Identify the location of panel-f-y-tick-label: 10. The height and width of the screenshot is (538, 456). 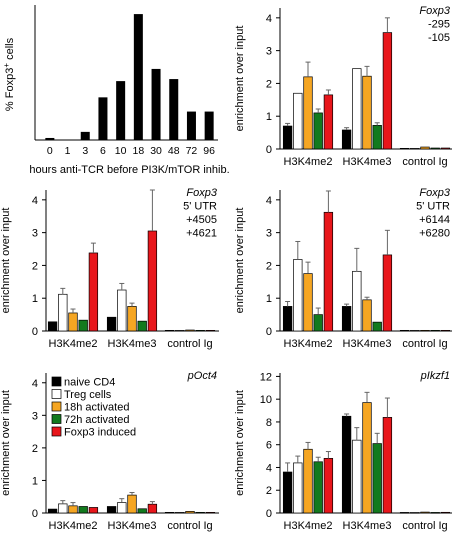
(266, 400).